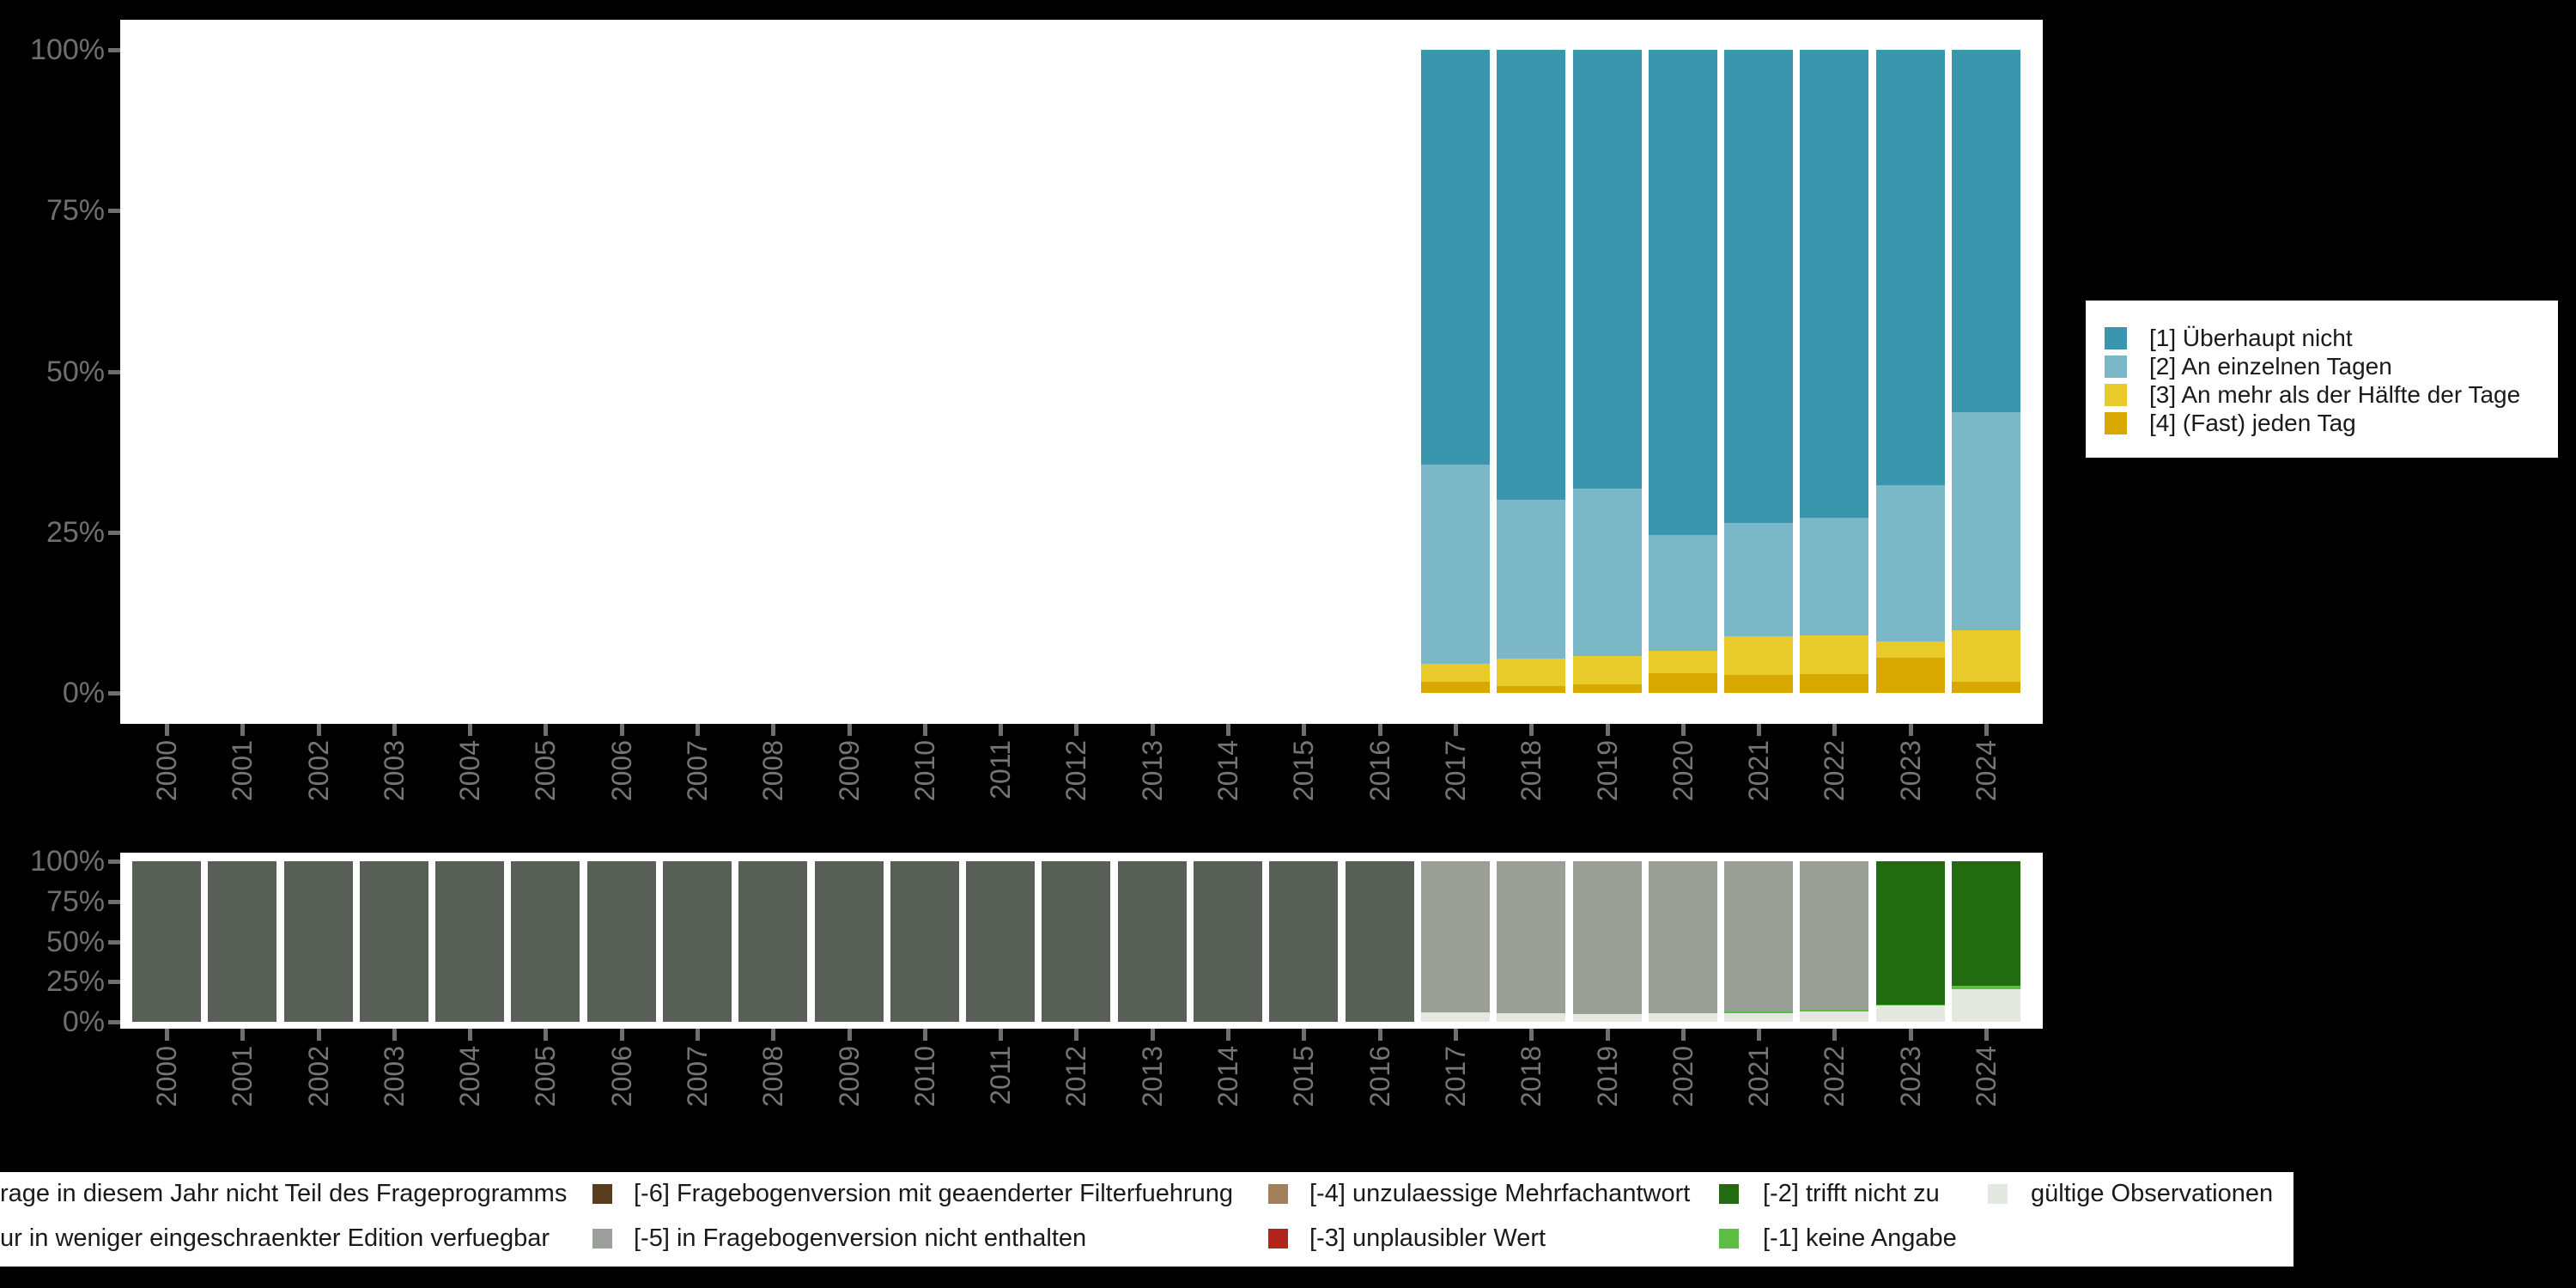  I want to click on legend-label: [-3] unplausibler Wert, so click(1427, 1238).